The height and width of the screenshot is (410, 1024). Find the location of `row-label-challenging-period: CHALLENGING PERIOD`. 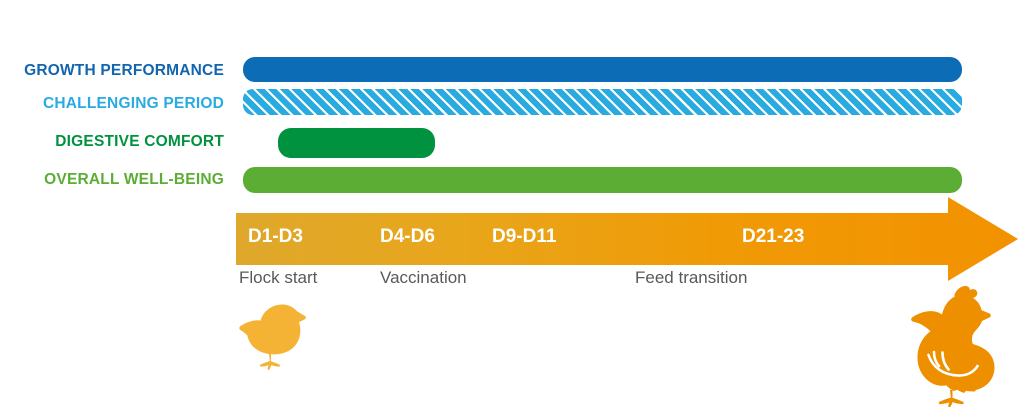

row-label-challenging-period: CHALLENGING PERIOD is located at coordinates (133, 103).